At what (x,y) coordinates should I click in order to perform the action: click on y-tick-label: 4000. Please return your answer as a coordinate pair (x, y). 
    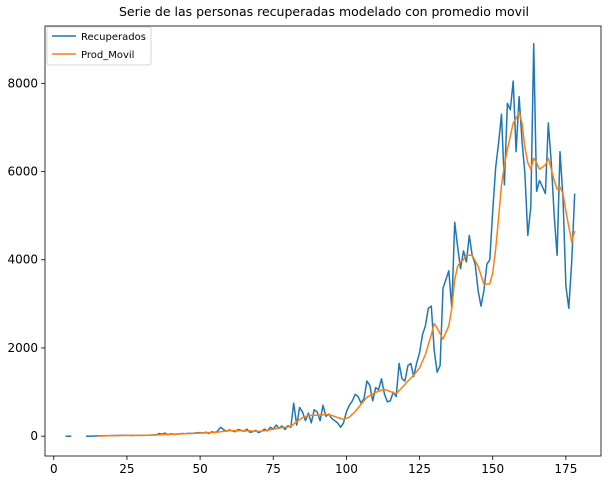
    Looking at the image, I should click on (22, 260).